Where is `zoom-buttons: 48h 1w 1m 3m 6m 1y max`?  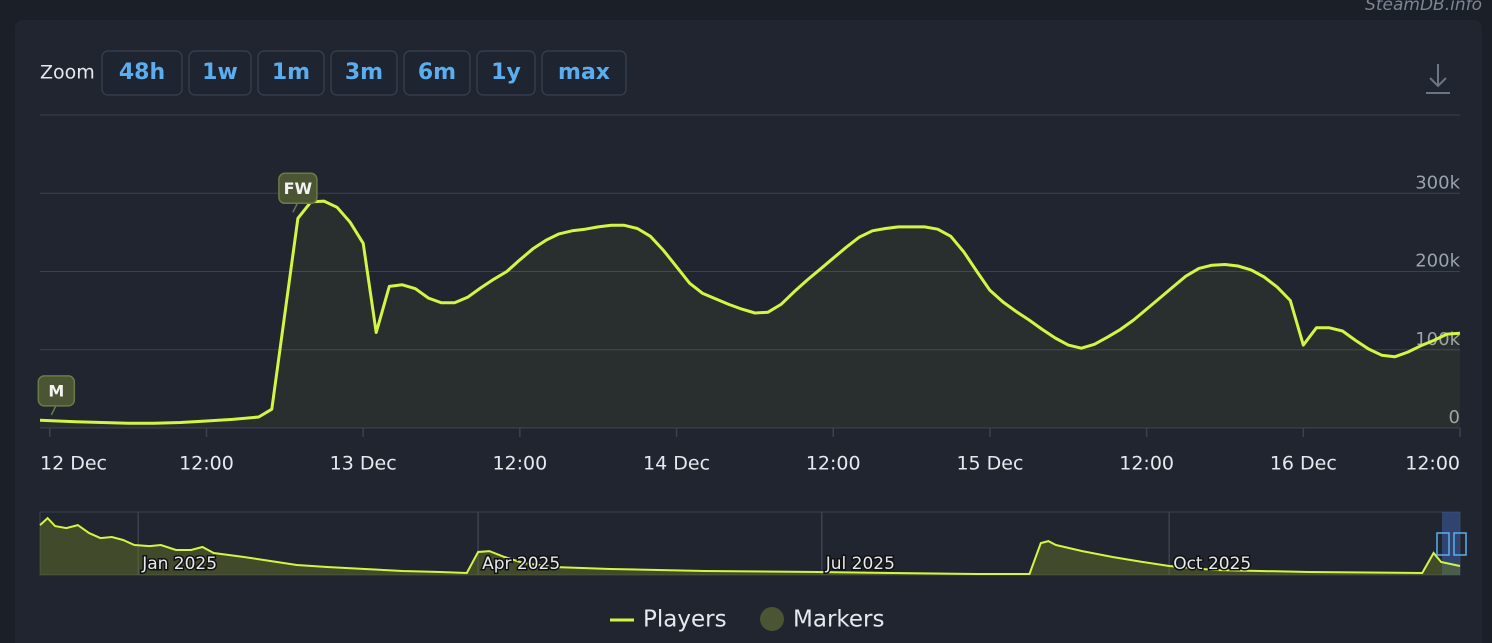
zoom-buttons: 48h 1w 1m 3m 6m 1y max is located at coordinates (364, 73).